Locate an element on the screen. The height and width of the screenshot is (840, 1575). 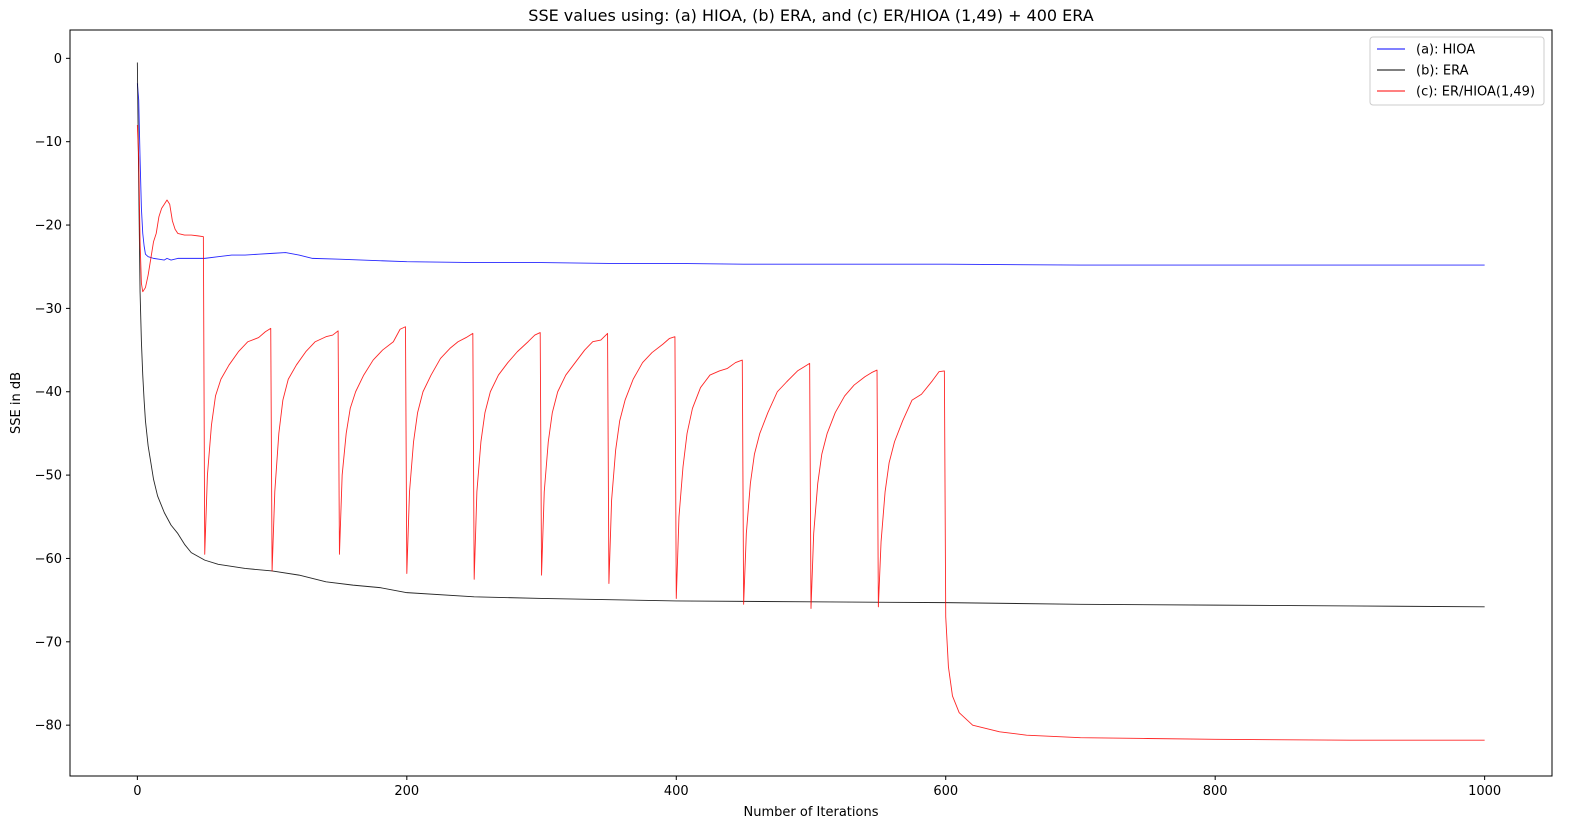
x-tick-label: 800 is located at coordinates (1215, 791).